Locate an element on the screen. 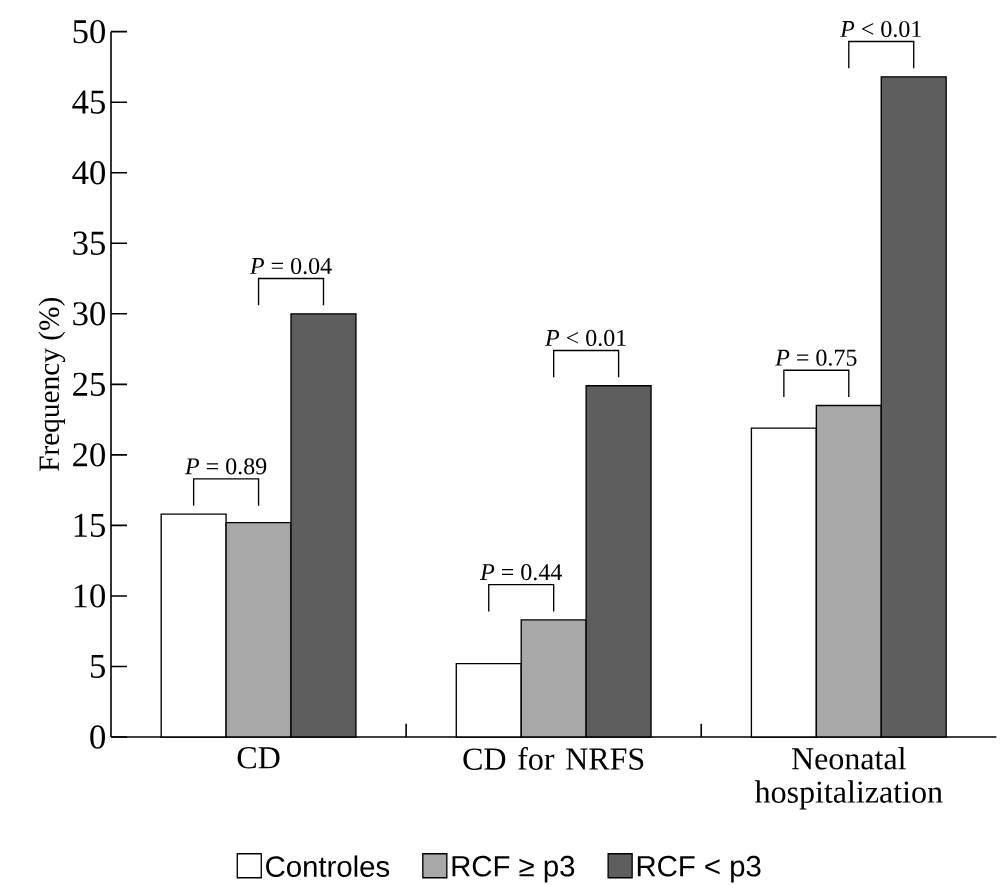 Image resolution: width=1002 pixels, height=885 pixels. x-tick-label: CD is located at coordinates (258, 758).